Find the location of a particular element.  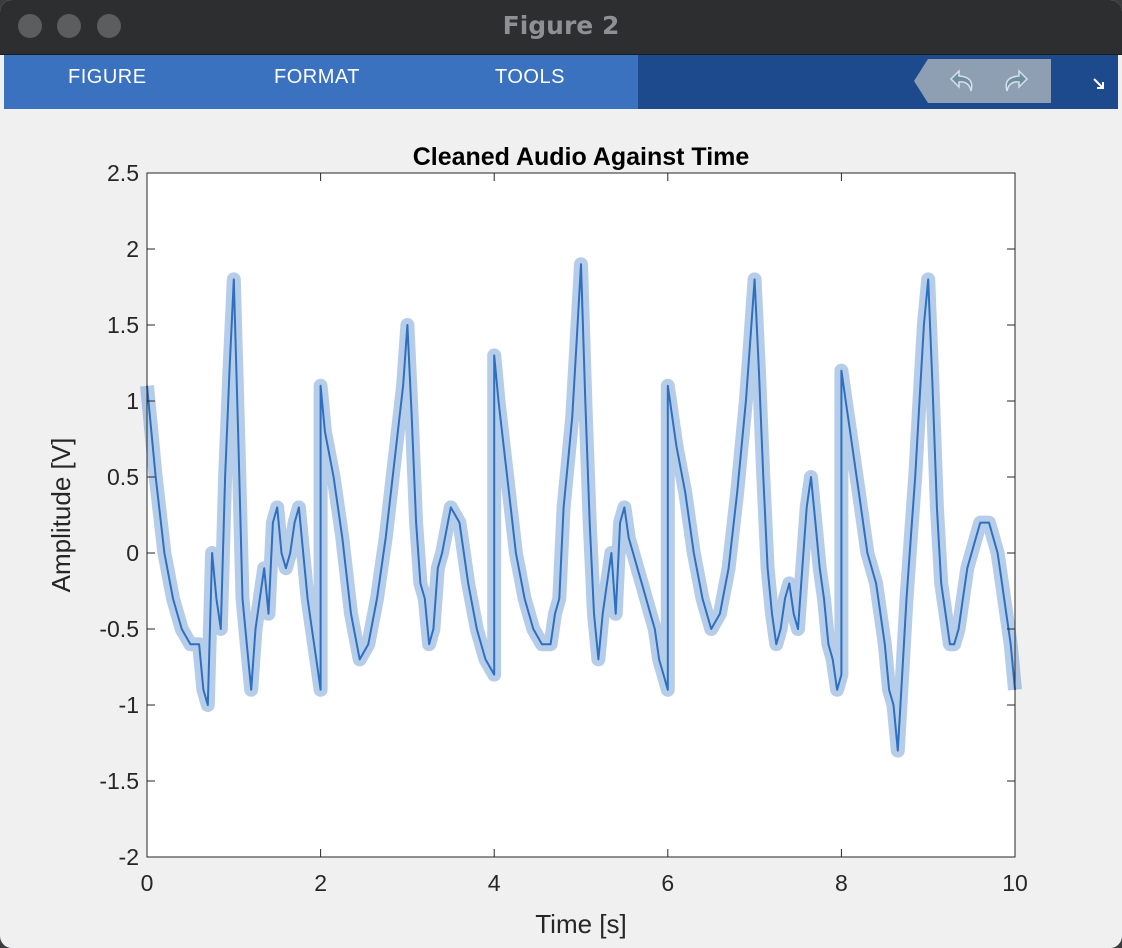

x-axis-label: Time [s] is located at coordinates (580, 924).